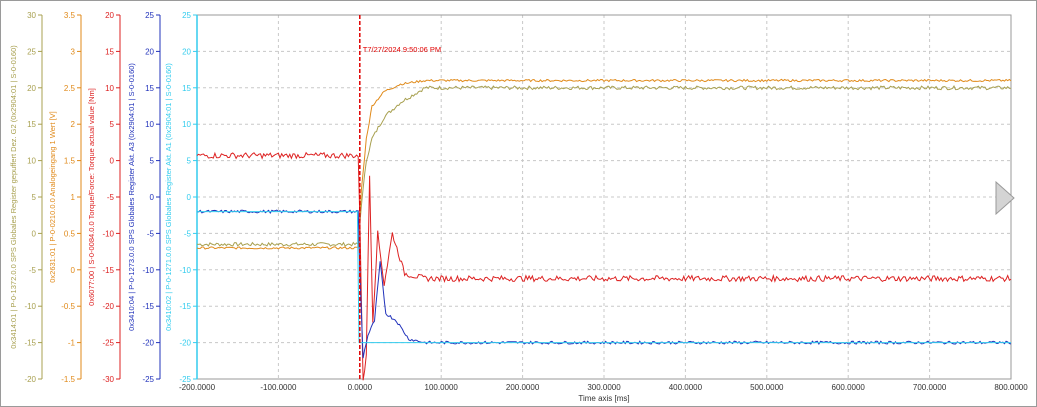 This screenshot has width=1037, height=407. I want to click on x-tick-label: -100.0000, so click(278, 387).